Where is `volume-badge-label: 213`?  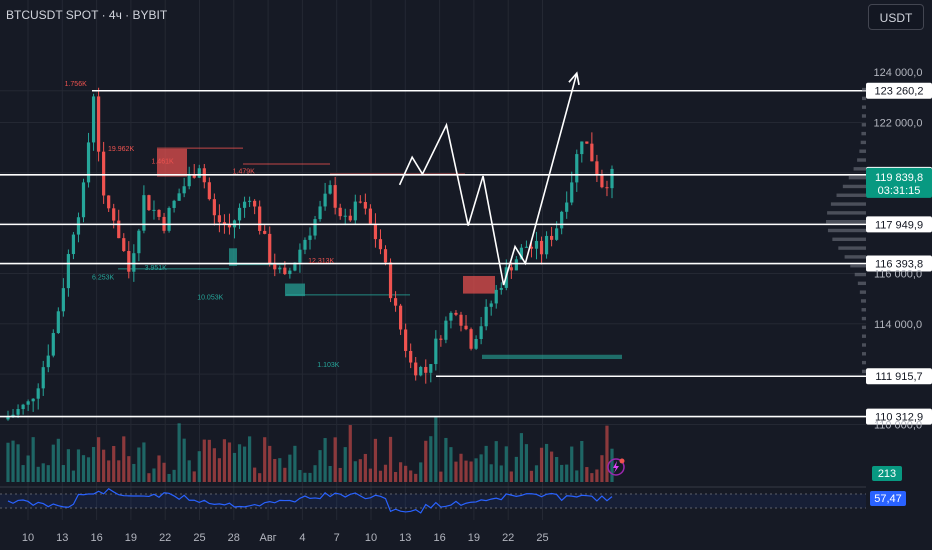 volume-badge-label: 213 is located at coordinates (887, 474).